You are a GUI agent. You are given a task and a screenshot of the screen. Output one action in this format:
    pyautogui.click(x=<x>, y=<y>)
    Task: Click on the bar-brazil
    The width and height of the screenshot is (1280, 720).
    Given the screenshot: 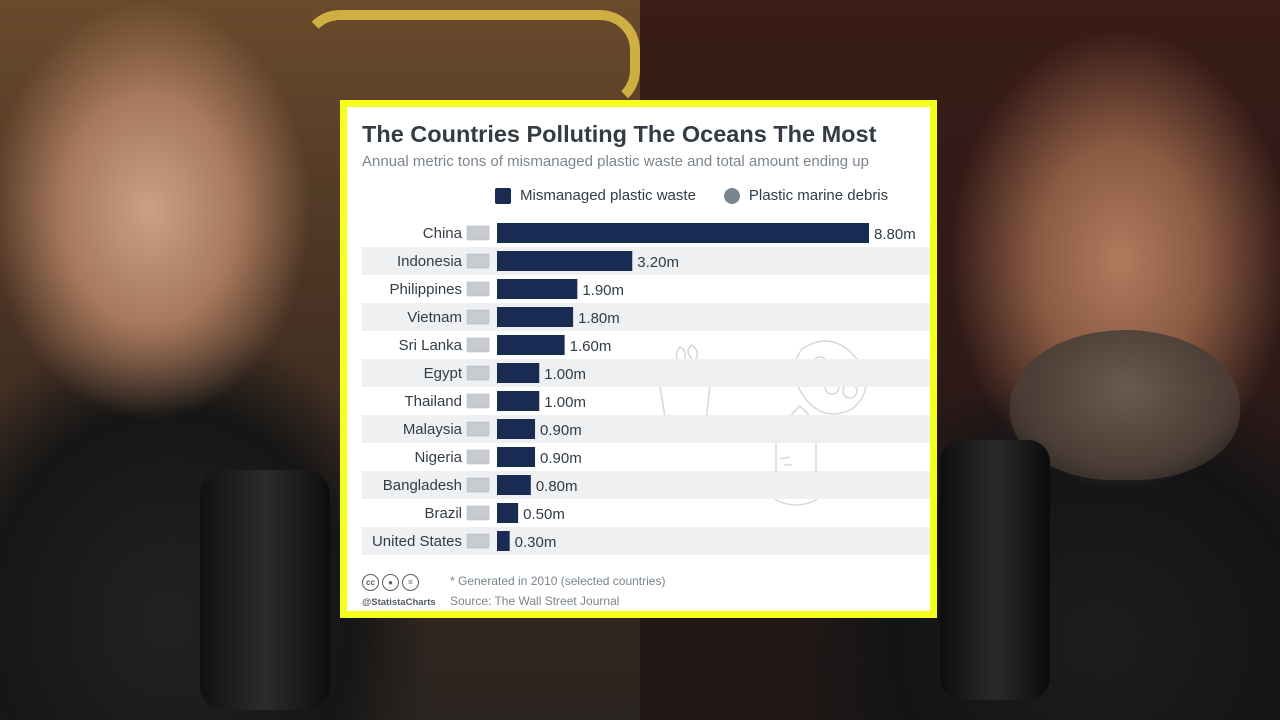 What is the action you would take?
    pyautogui.click(x=508, y=513)
    